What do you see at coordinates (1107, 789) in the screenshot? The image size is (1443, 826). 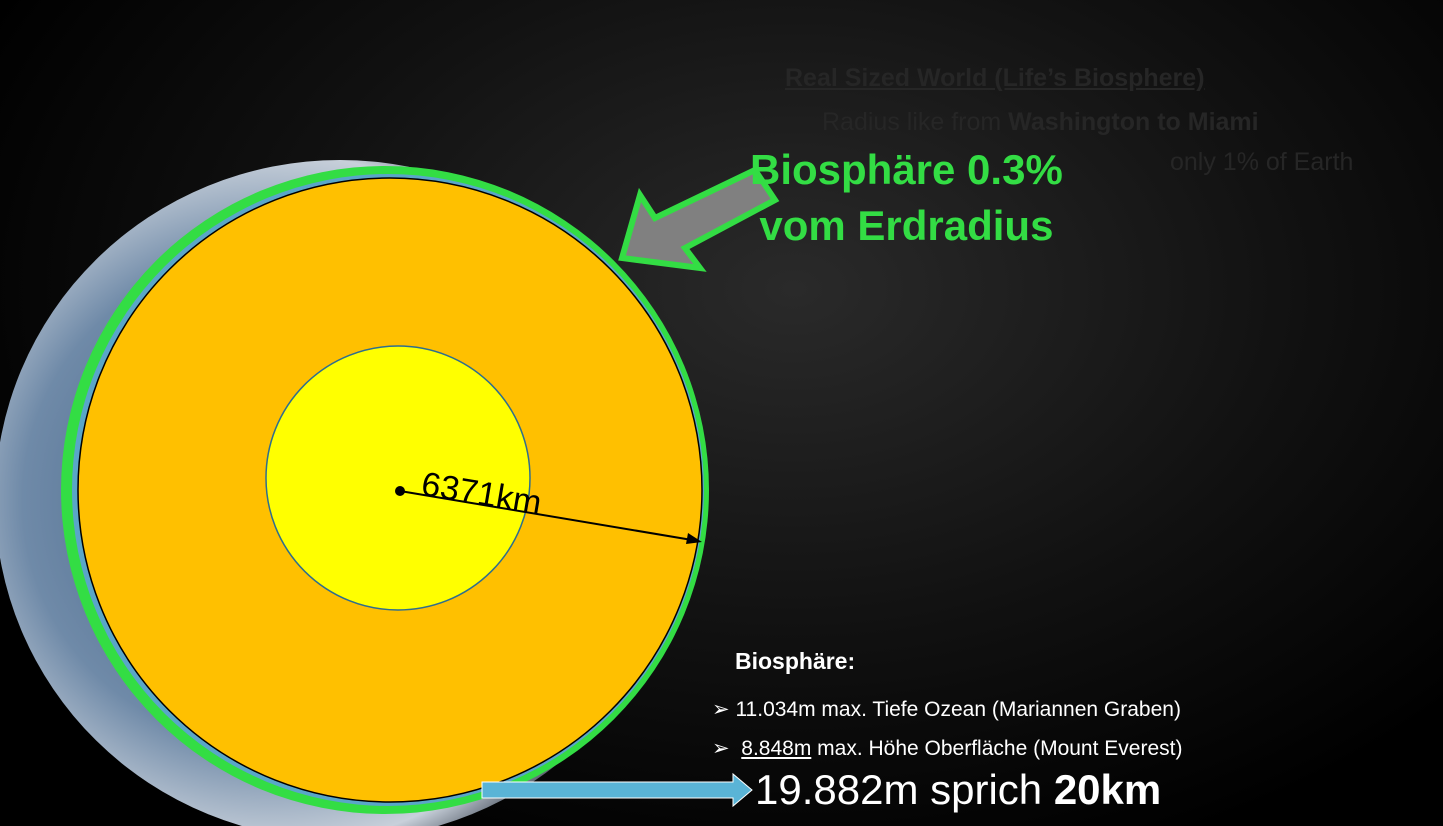 I see `text: 20km` at bounding box center [1107, 789].